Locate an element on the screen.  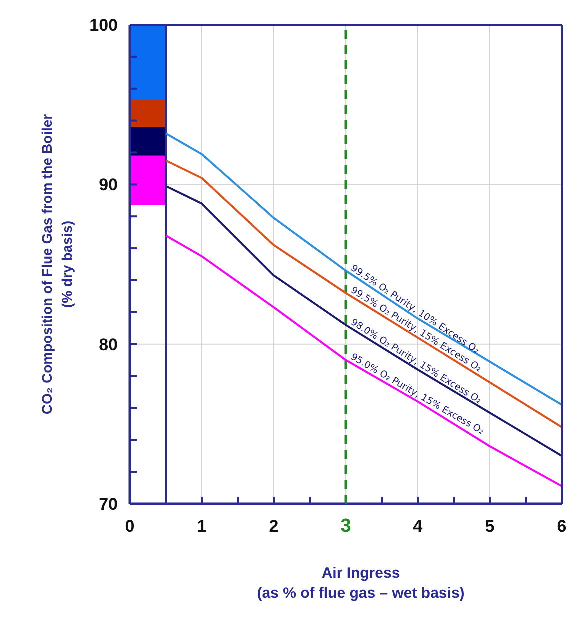
x-tick-label: 4 is located at coordinates (418, 526).